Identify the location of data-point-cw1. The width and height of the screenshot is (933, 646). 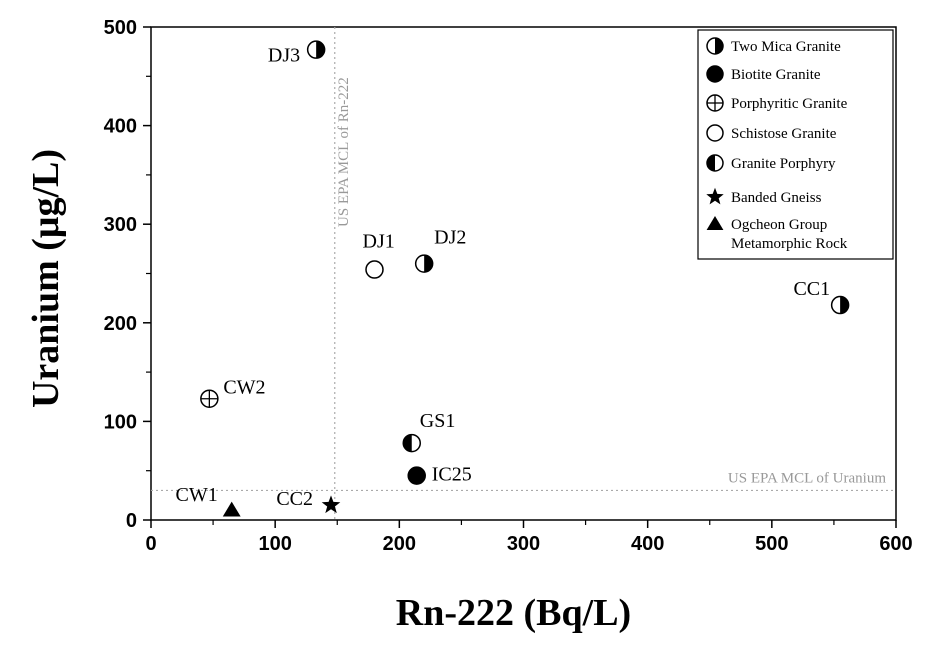
(231, 509).